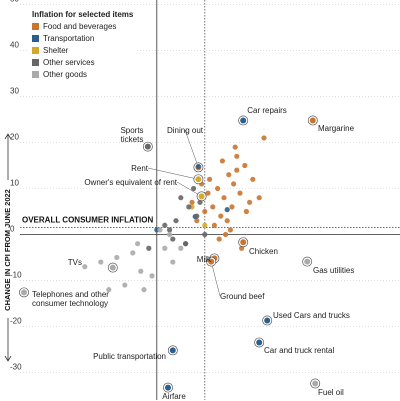 The image size is (400, 401). What do you see at coordinates (14, 45) in the screenshot?
I see `y-tick-label: 40` at bounding box center [14, 45].